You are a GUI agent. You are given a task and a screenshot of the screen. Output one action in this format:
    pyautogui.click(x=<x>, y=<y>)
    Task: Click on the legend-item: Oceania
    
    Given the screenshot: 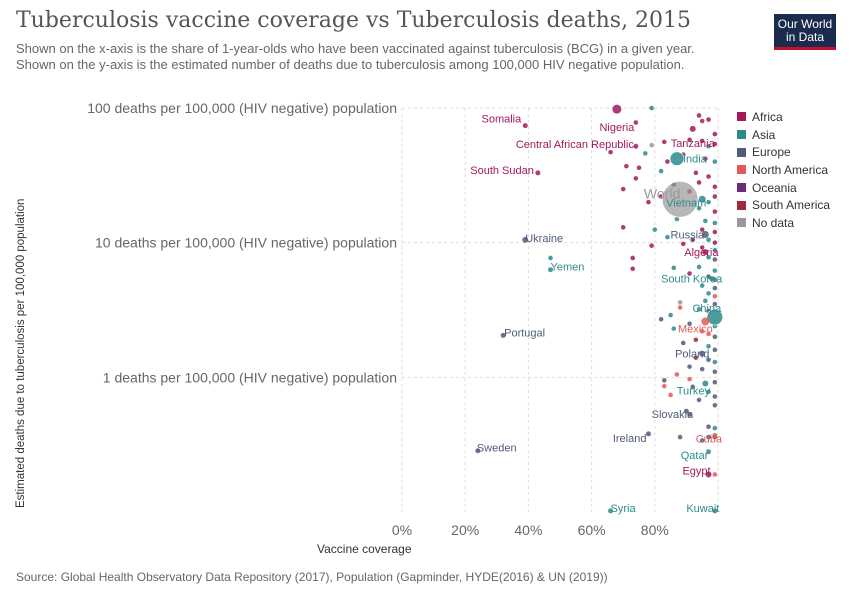 What is the action you would take?
    pyautogui.click(x=783, y=188)
    